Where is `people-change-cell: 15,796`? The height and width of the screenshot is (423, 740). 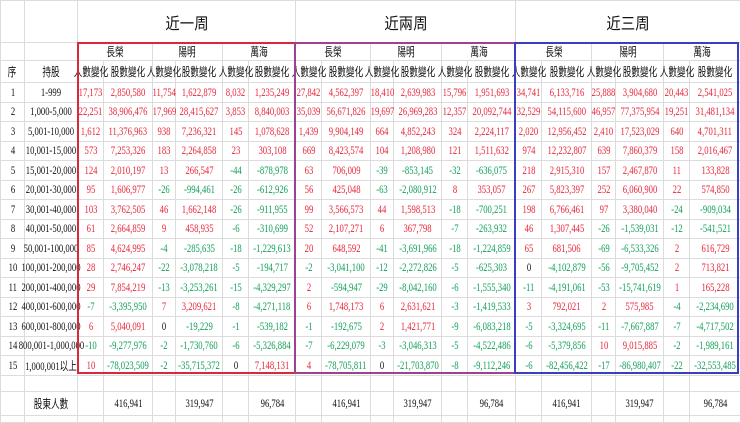
people-change-cell: 15,796 is located at coordinates (455, 93).